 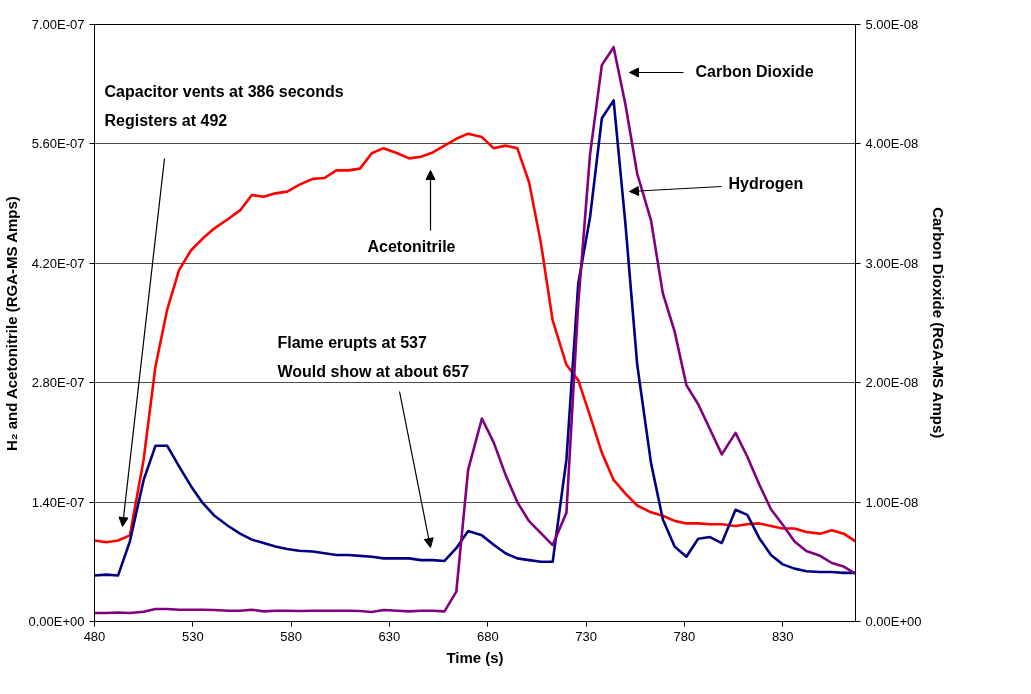 What do you see at coordinates (192, 636) in the screenshot?
I see `x-tick-label: 530` at bounding box center [192, 636].